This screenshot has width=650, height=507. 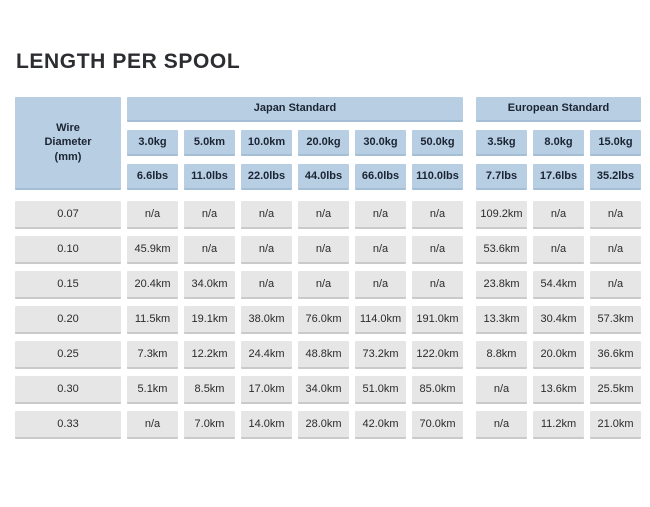 I want to click on row-diameter: 0.07, so click(x=68, y=215).